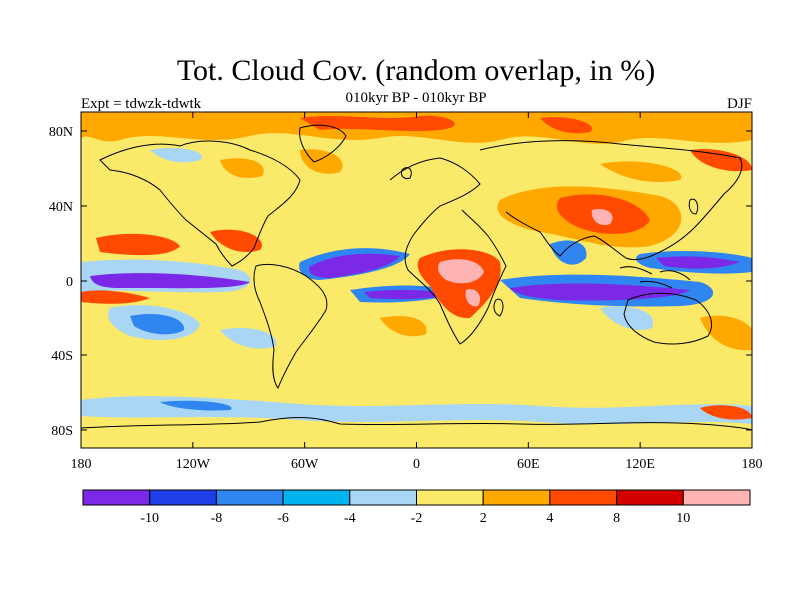 The width and height of the screenshot is (800, 600). Describe the element at coordinates (170, 281) in the screenshot. I see `field-equatorial-purple-west` at that location.